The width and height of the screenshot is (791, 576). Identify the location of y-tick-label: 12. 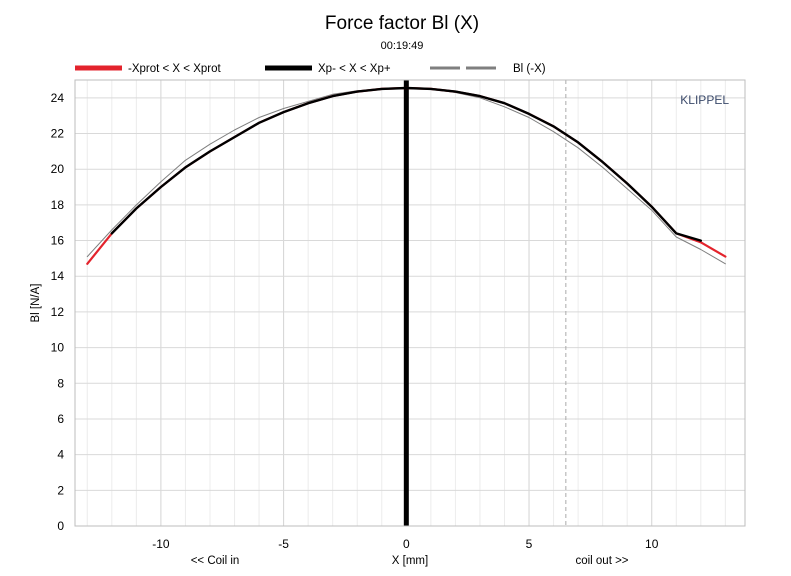
(58, 312).